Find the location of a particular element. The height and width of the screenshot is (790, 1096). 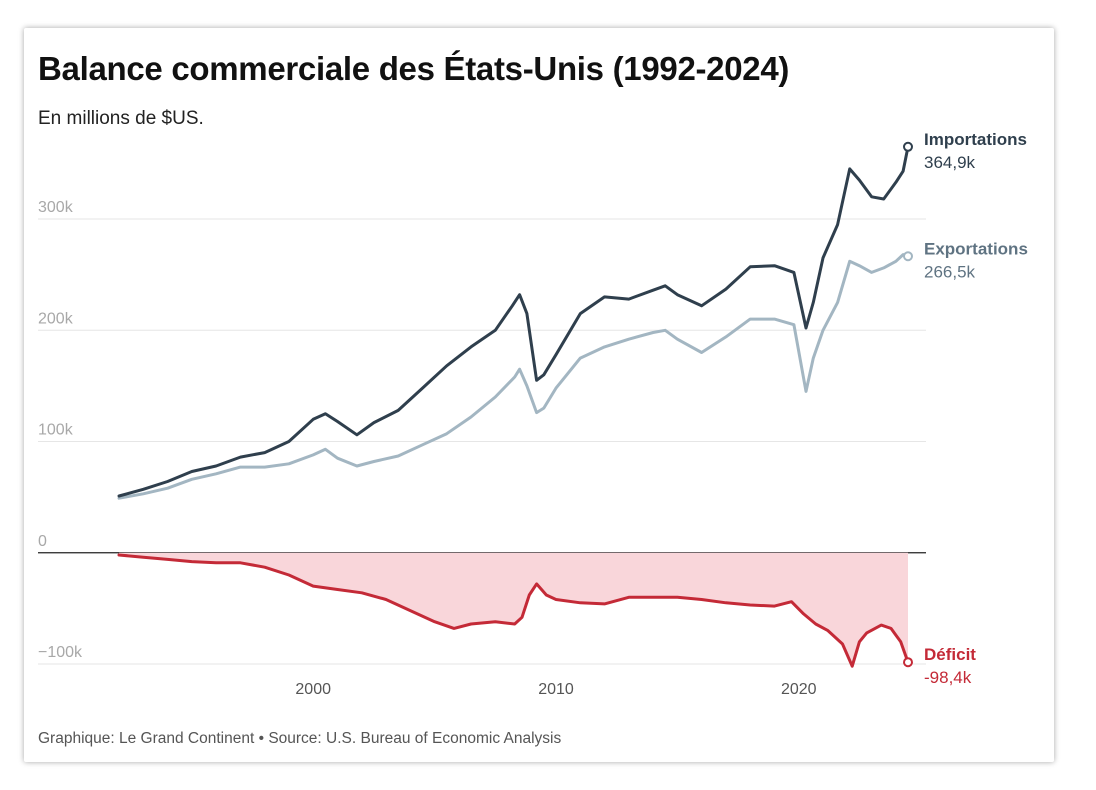

series-name-label: Importations is located at coordinates (975, 139).